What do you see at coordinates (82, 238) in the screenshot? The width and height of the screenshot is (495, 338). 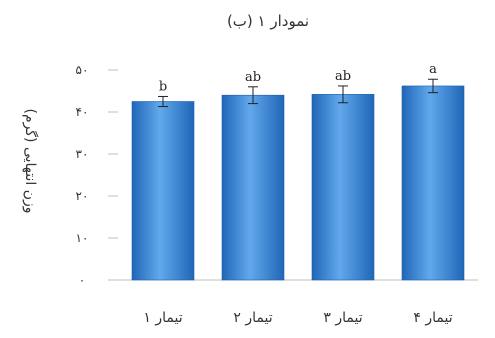 I see `y-tick-label: ۱۰` at bounding box center [82, 238].